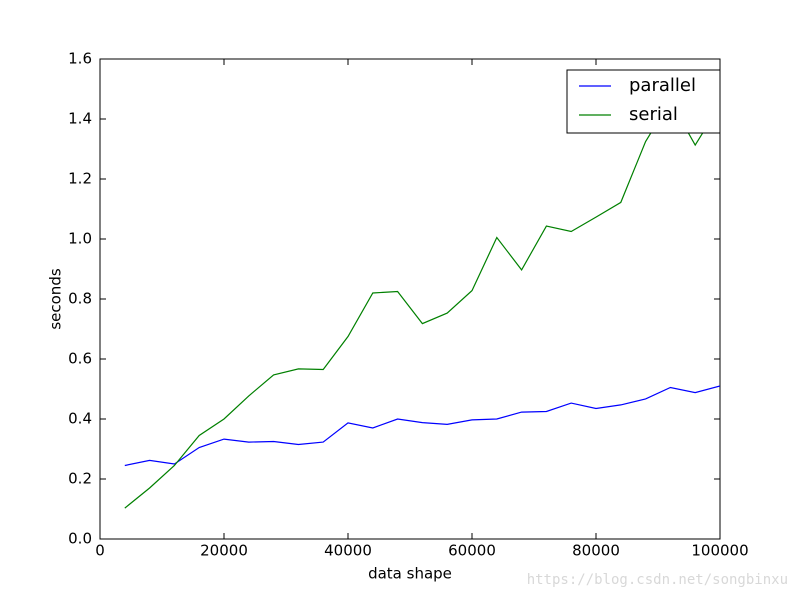  What do you see at coordinates (80, 299) in the screenshot?
I see `y-tick-label: 0.8` at bounding box center [80, 299].